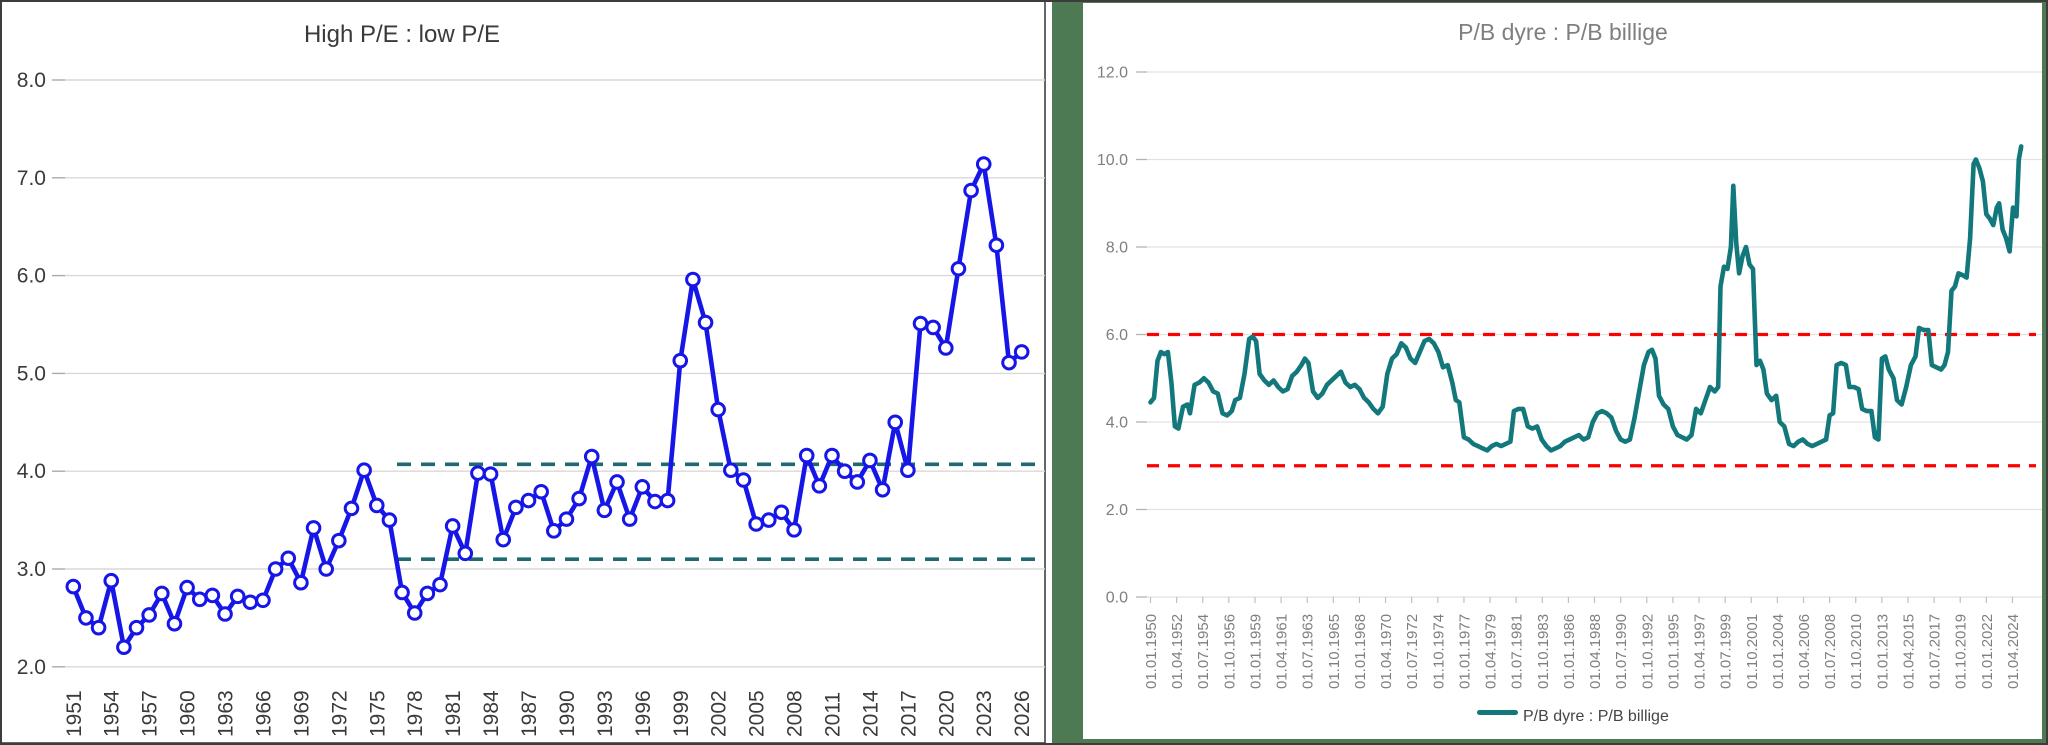 The height and width of the screenshot is (745, 2048). I want to click on legend-label: P/B dyre : P/B billige, so click(1596, 716).